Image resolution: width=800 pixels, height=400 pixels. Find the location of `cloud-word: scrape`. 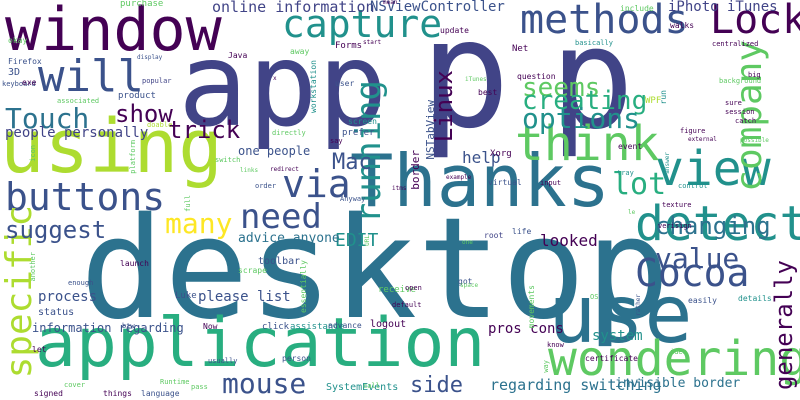

cloud-word: scrape is located at coordinates (252, 271).